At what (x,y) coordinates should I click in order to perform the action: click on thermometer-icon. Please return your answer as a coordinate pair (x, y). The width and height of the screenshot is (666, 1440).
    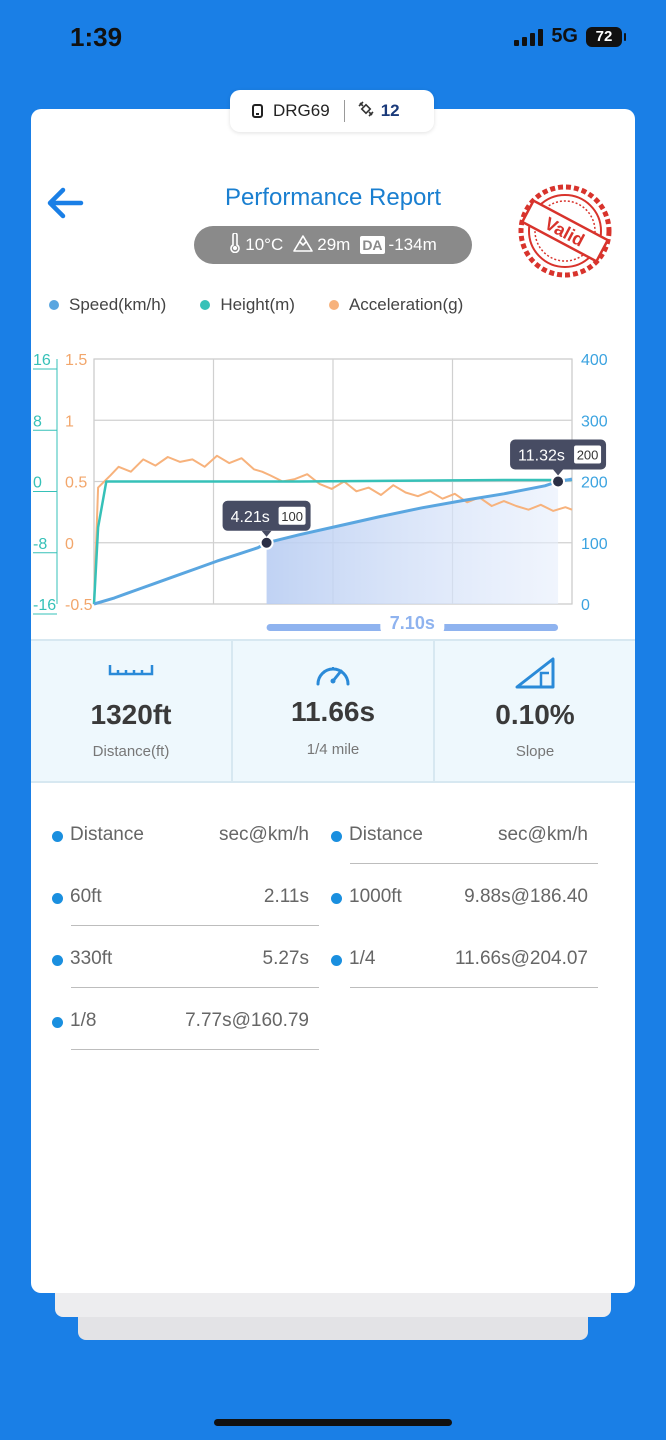
    Looking at the image, I should click on (235, 244).